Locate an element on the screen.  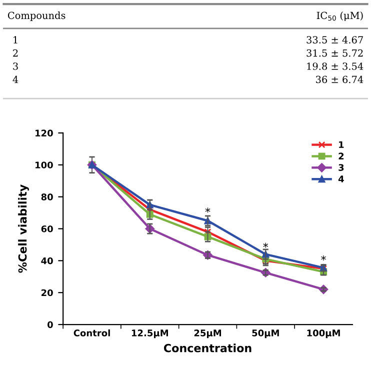
legend-label: 4 is located at coordinates (341, 179).